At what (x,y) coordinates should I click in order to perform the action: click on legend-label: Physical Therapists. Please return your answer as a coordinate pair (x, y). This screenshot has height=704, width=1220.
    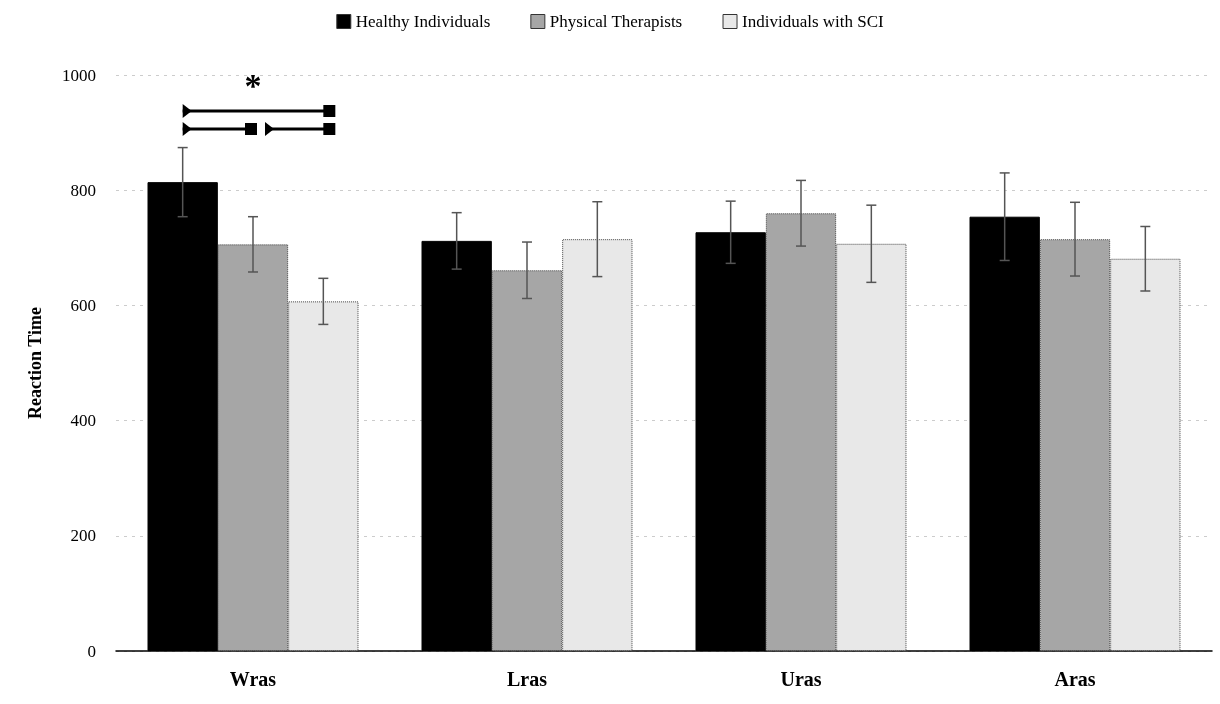
    Looking at the image, I should click on (616, 21).